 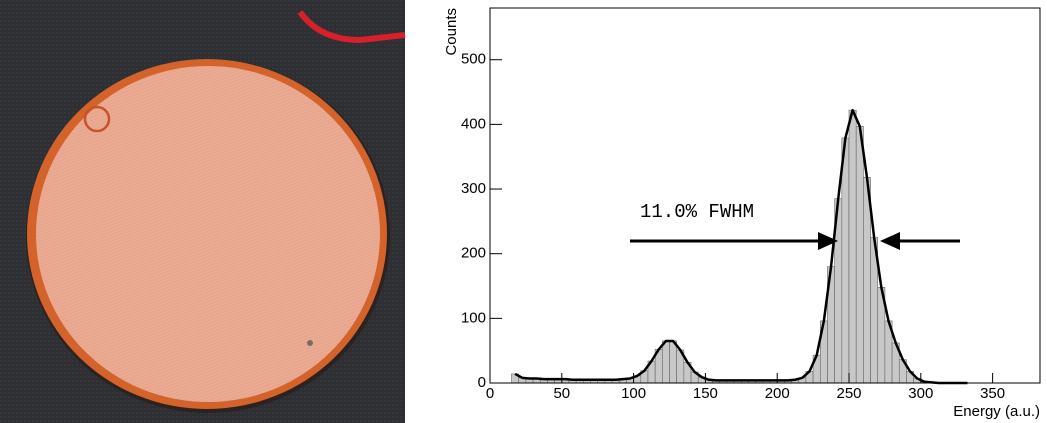 I want to click on x-tick-label: 150, so click(x=705, y=393).